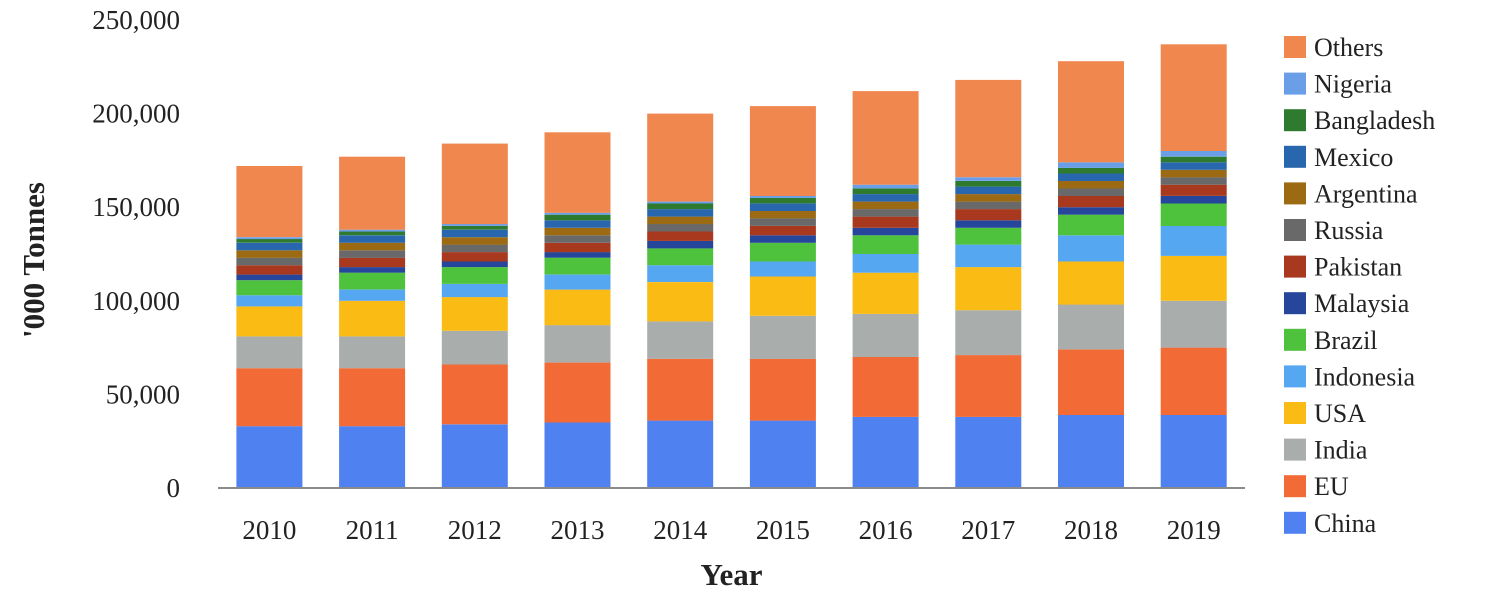 The image size is (1508, 601). I want to click on bar-china-2014, so click(680, 454).